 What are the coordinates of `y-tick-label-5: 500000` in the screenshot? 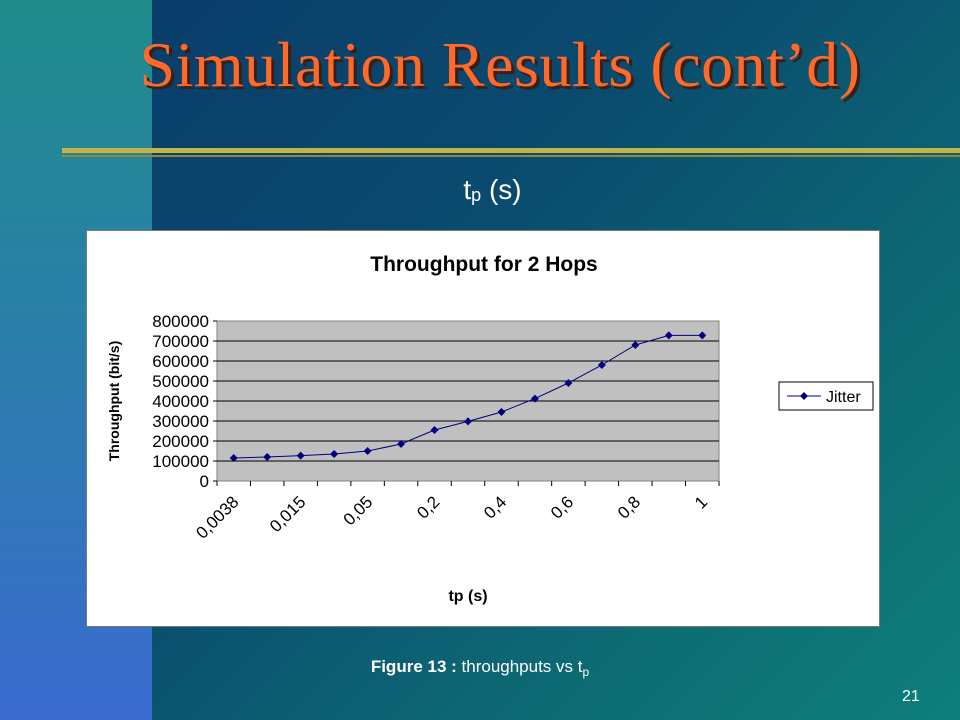 It's located at (180, 381).